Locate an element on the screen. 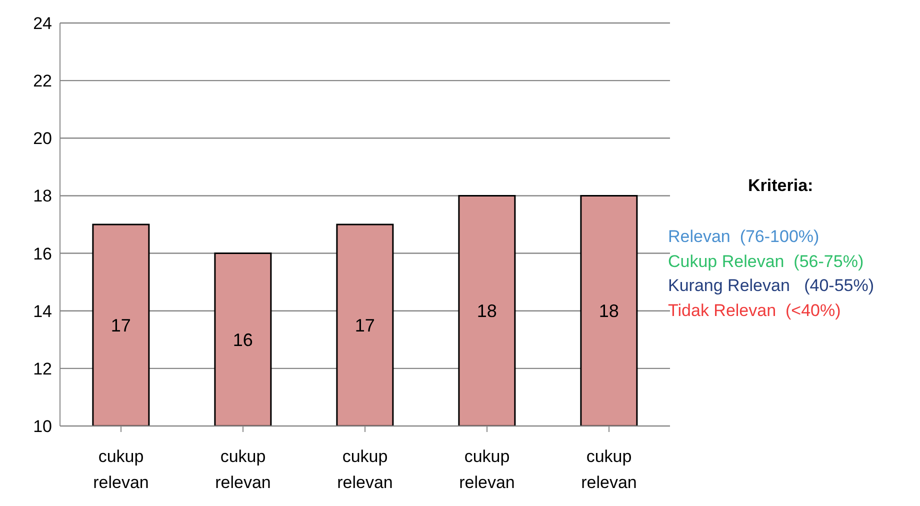 The image size is (920, 506). y-tick-label: 14 is located at coordinates (42, 311).